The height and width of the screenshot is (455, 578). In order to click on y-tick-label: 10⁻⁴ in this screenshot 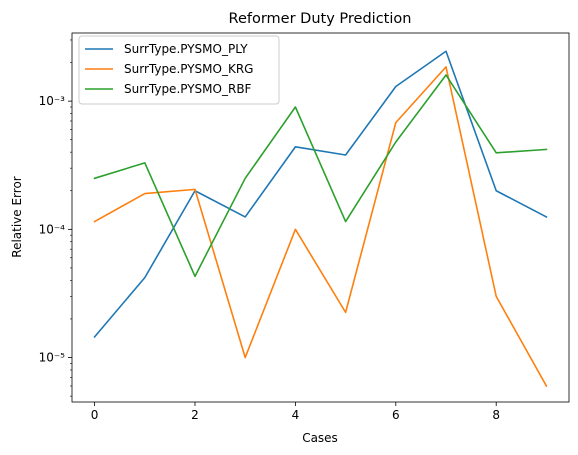, I will do `click(52, 229)`.